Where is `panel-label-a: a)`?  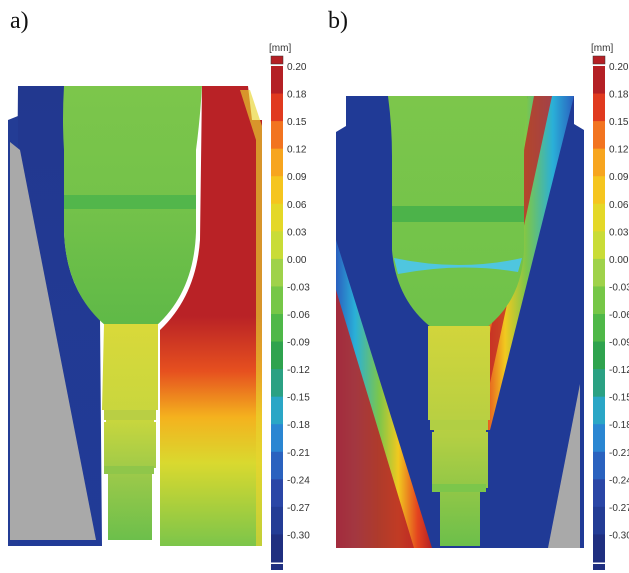 panel-label-a: a) is located at coordinates (19, 21).